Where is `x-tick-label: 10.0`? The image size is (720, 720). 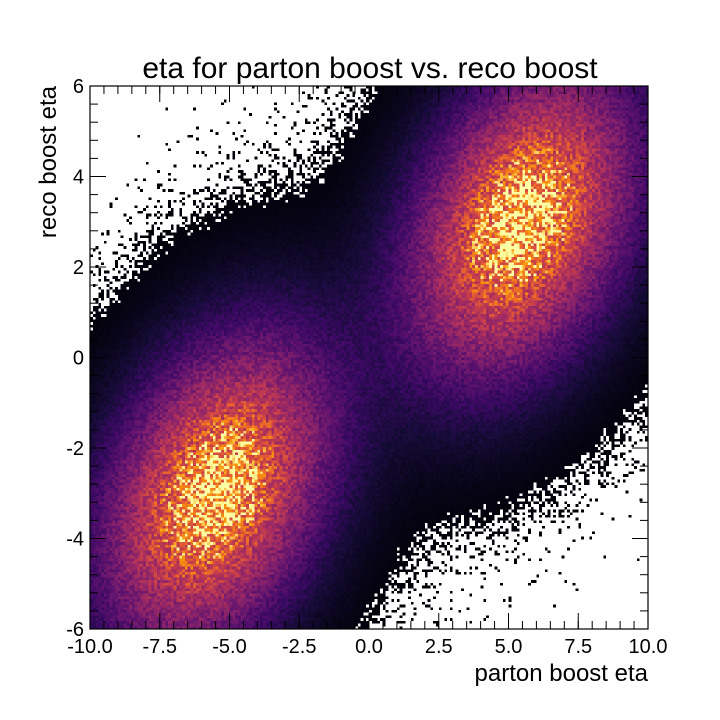 x-tick-label: 10.0 is located at coordinates (648, 647).